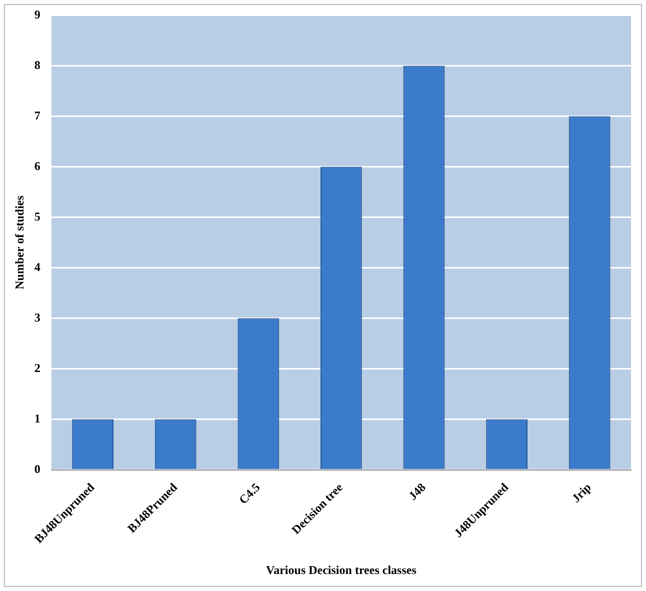  I want to click on y-tick-label: 9, so click(37, 14).